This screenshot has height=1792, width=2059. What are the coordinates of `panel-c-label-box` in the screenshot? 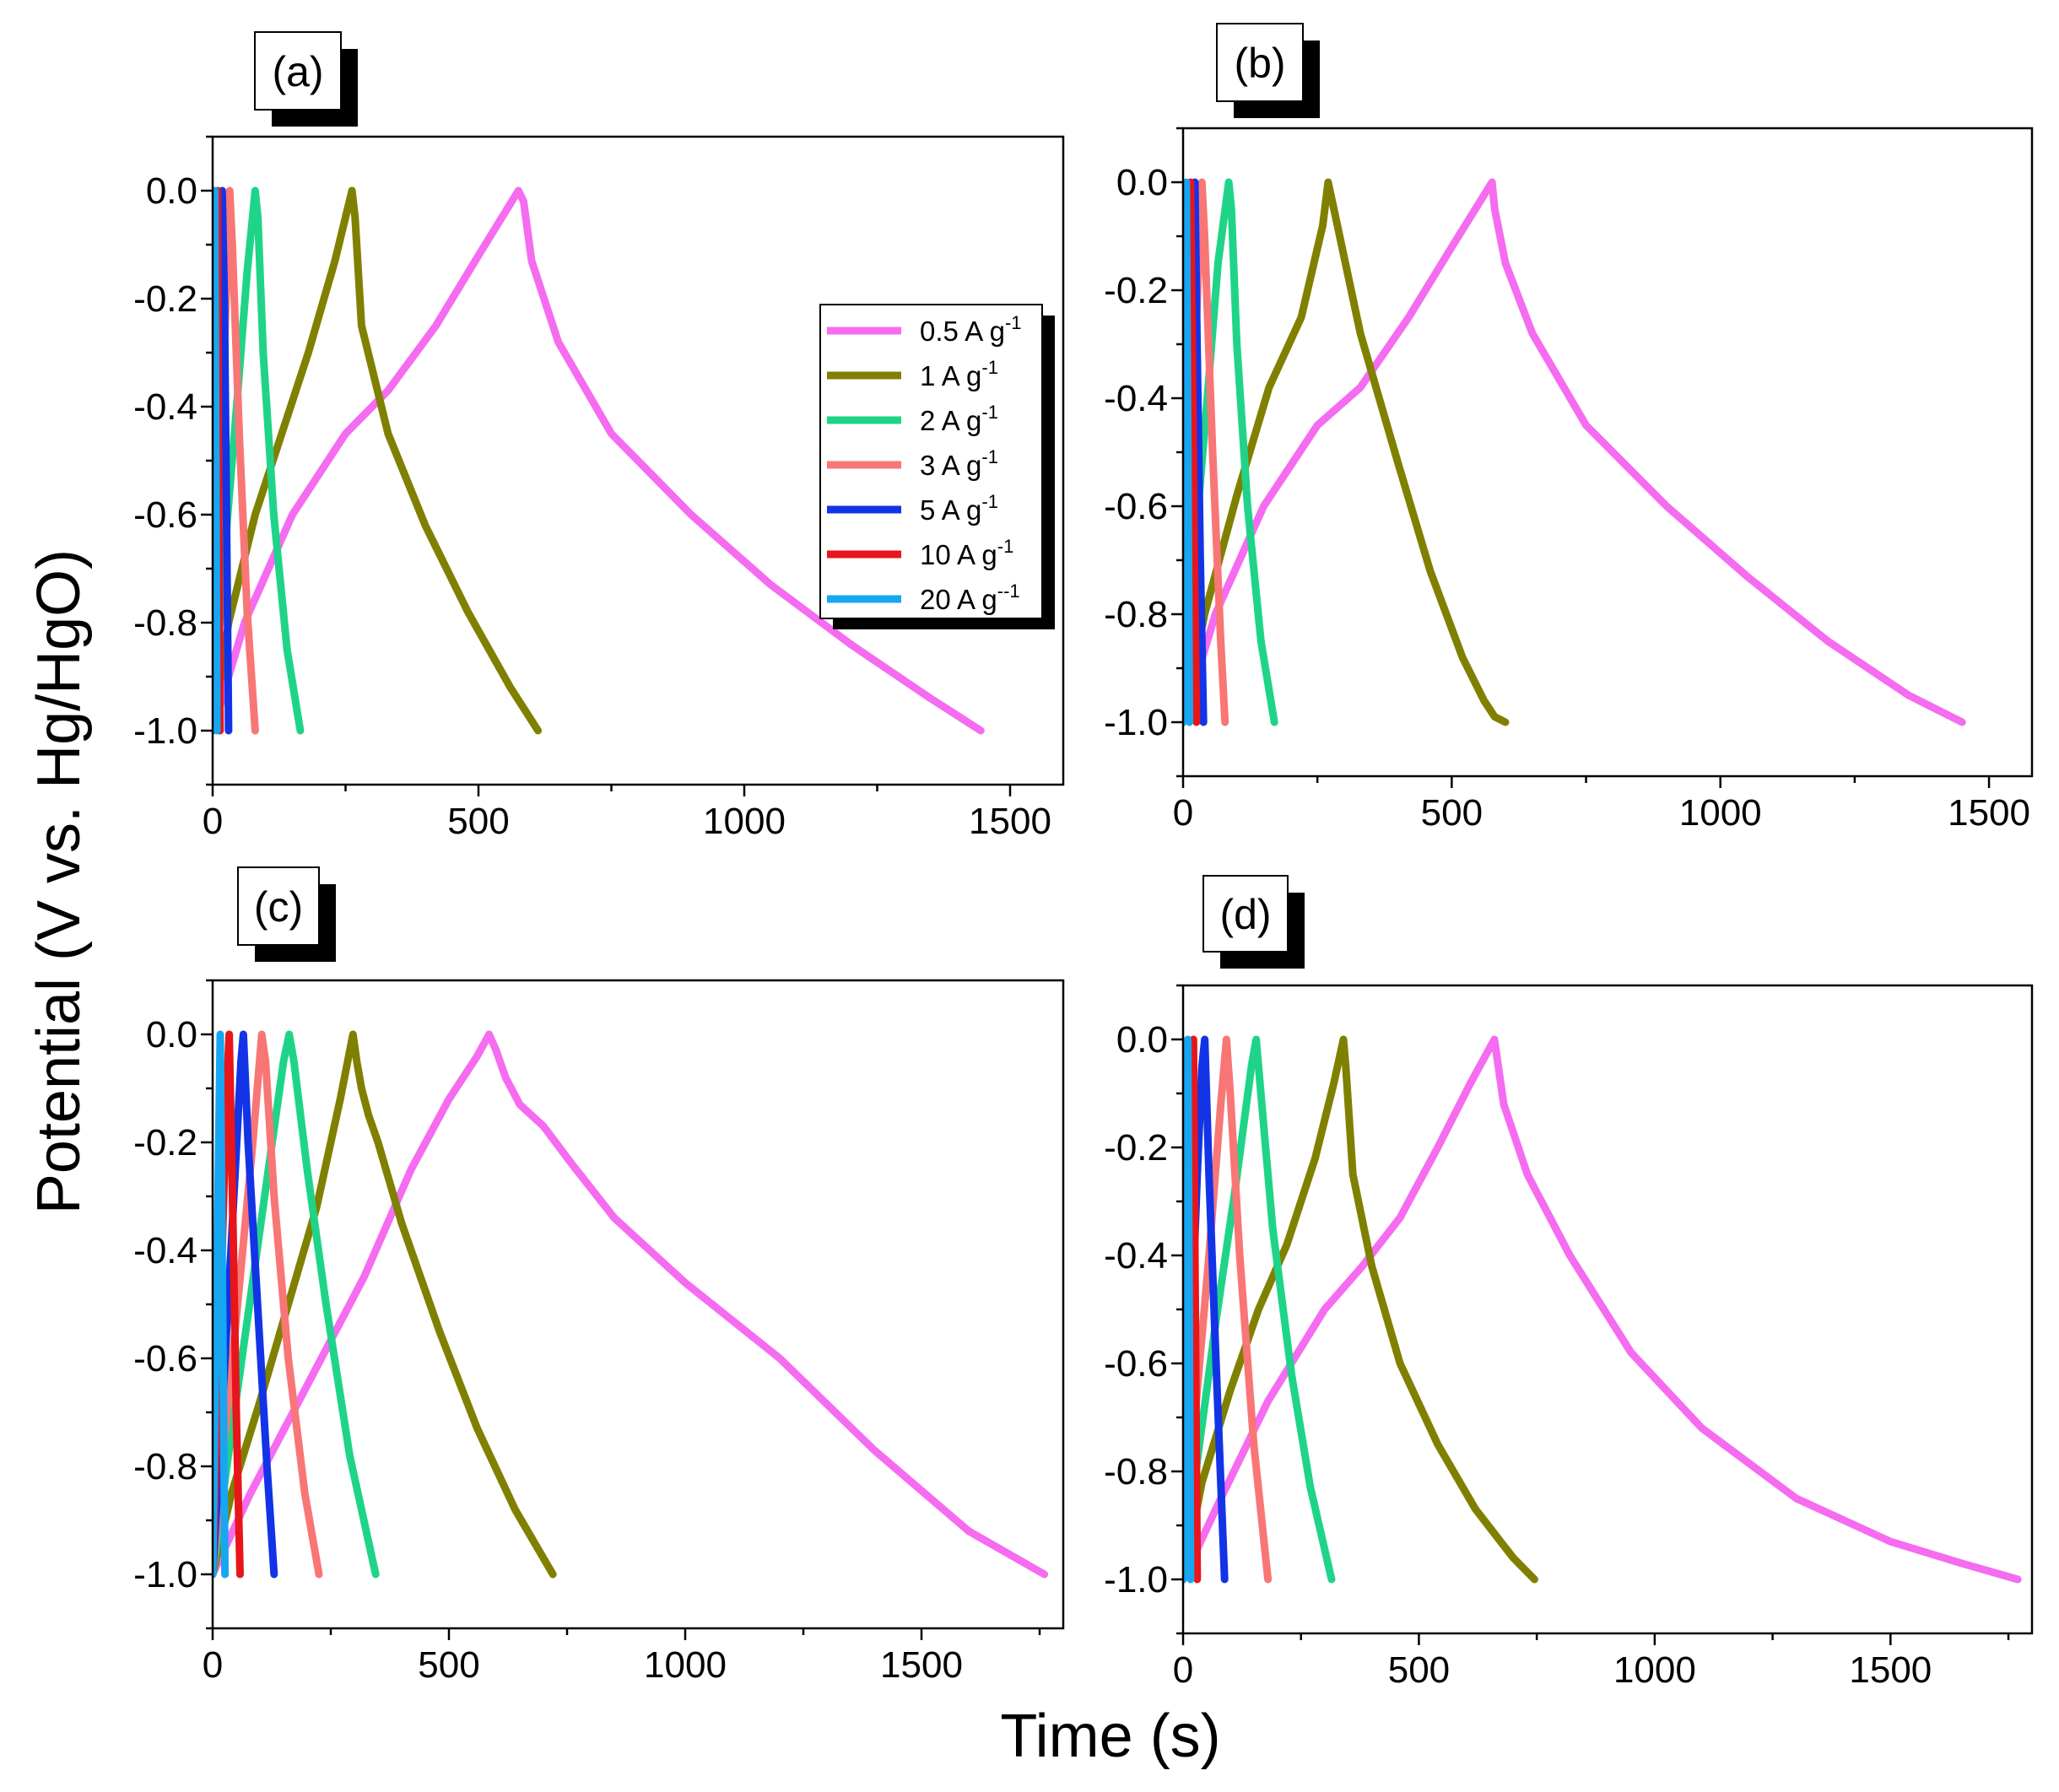 It's located at (278, 906).